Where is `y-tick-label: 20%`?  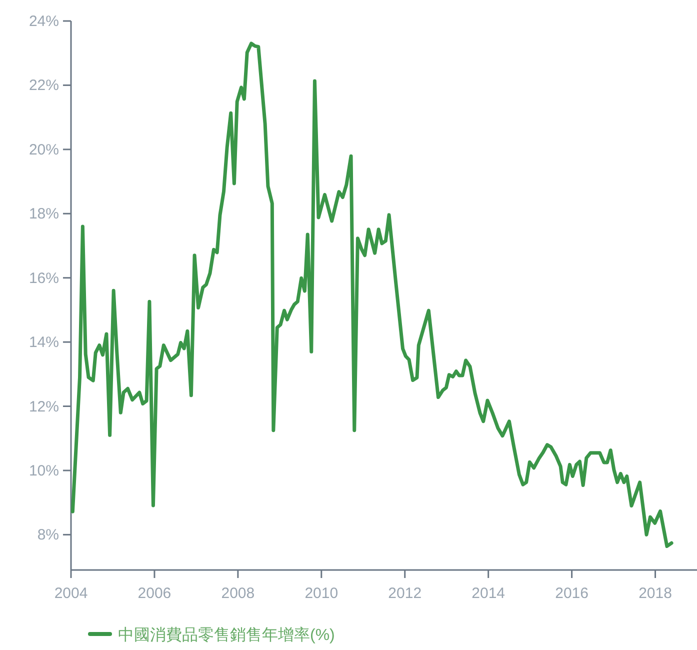
y-tick-label: 20% is located at coordinates (43, 149).